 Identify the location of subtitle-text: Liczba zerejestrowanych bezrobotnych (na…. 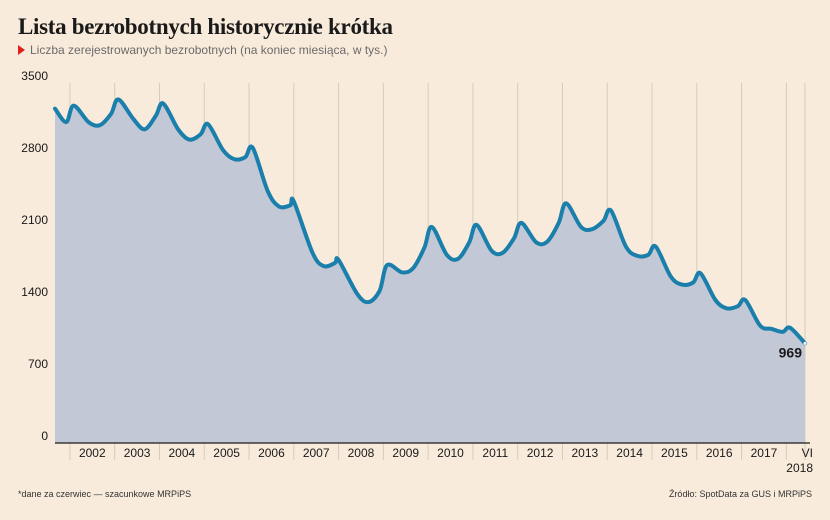
(209, 50).